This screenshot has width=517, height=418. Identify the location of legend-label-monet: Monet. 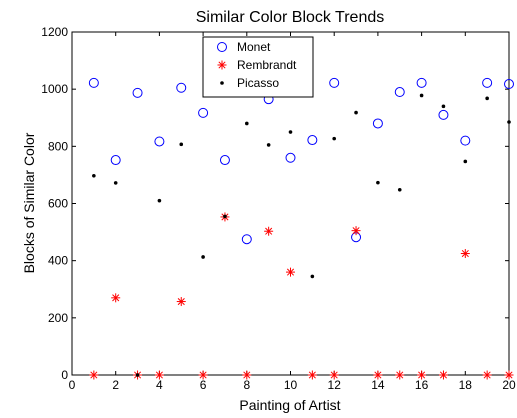
(254, 47).